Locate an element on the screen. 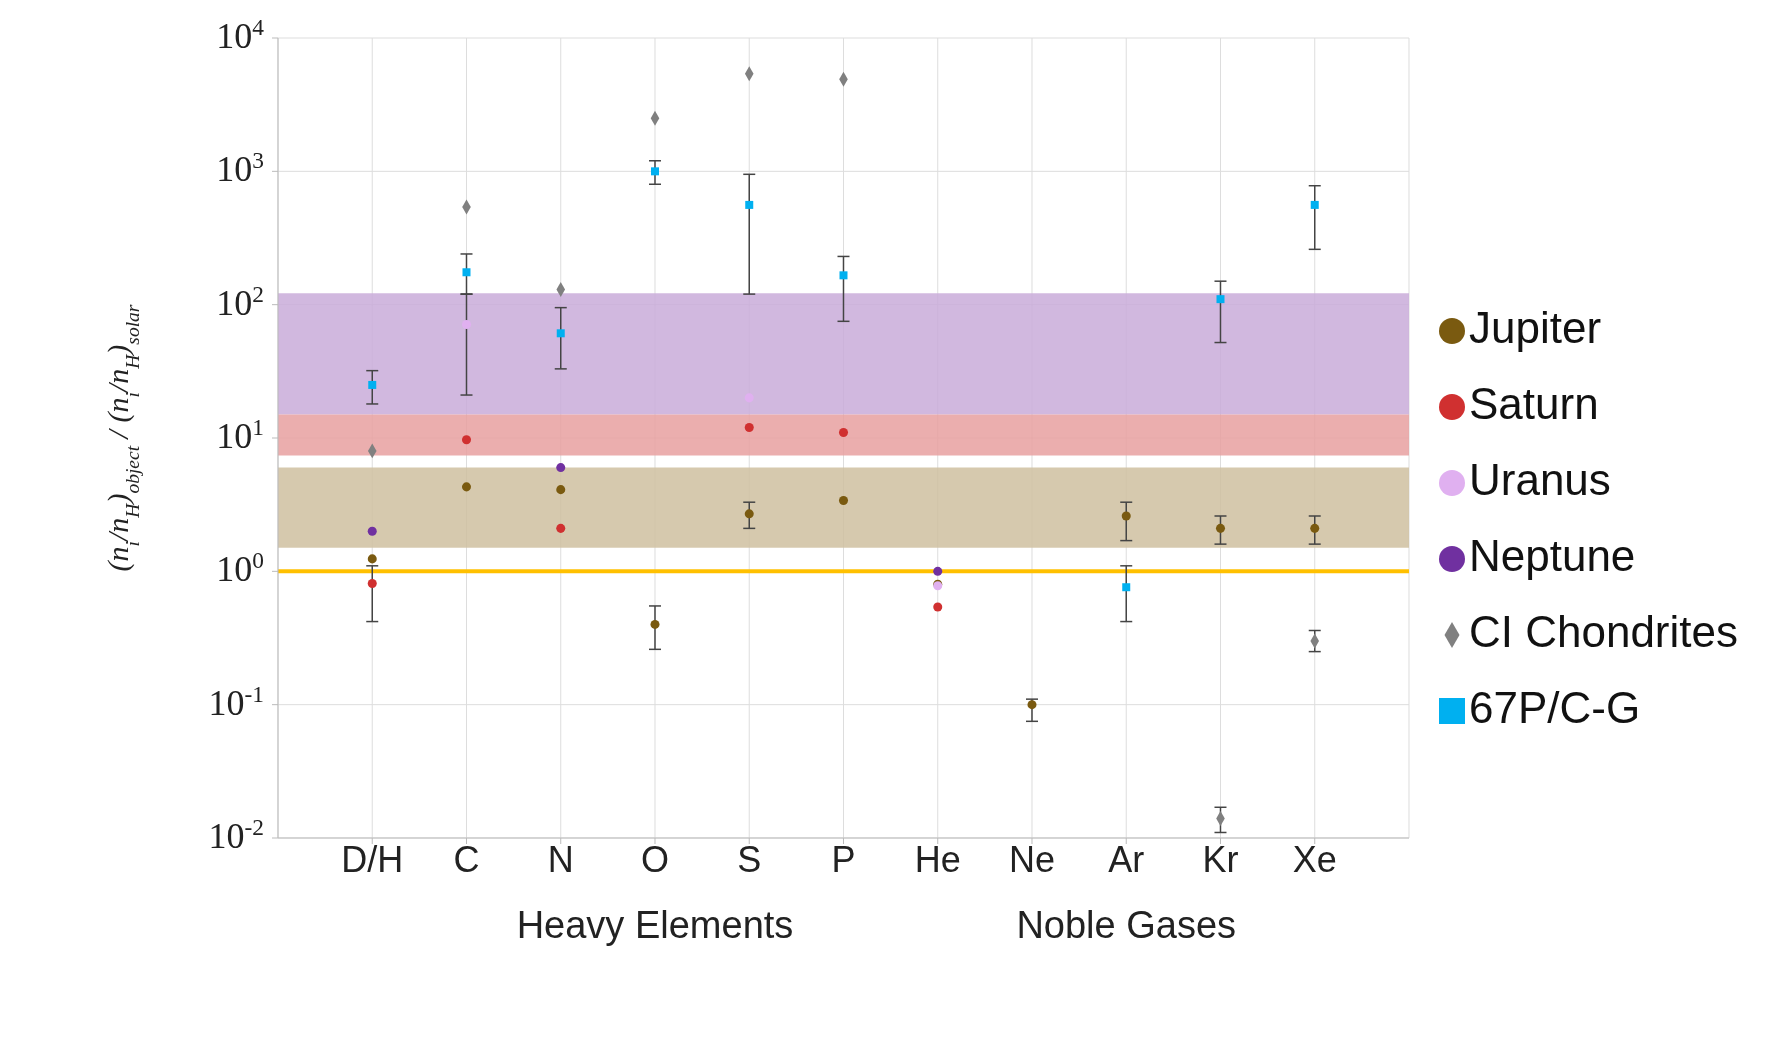  x-tick-label: Ne is located at coordinates (1032, 859).